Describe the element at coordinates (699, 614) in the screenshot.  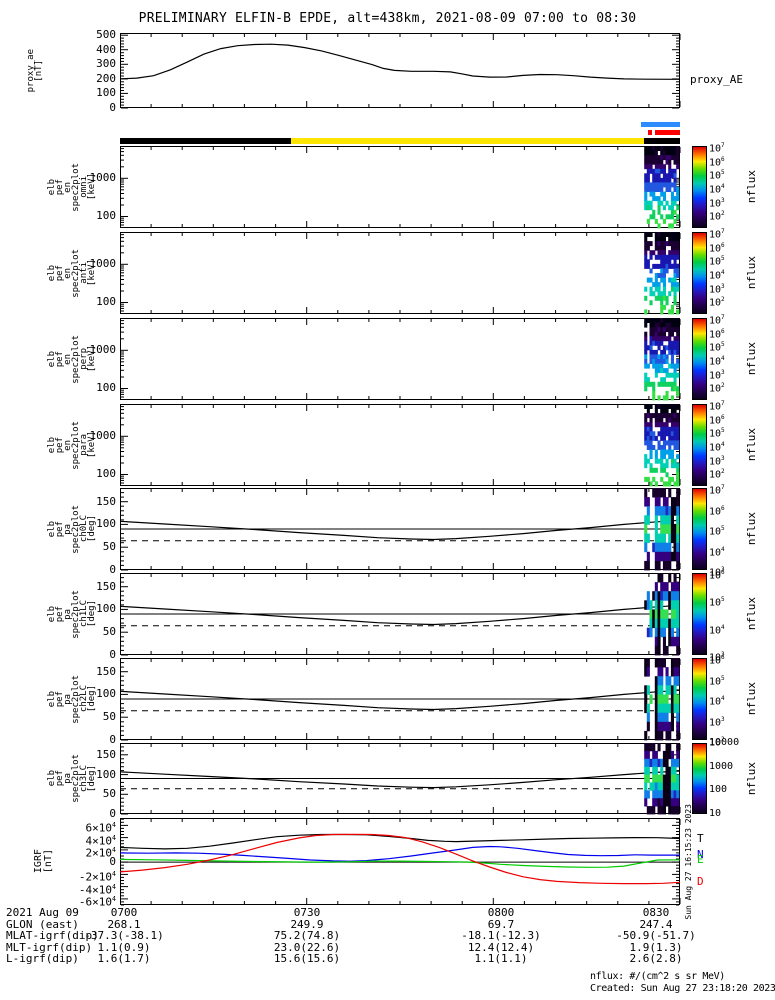
I see `colorbar-pa_ch1lc` at that location.